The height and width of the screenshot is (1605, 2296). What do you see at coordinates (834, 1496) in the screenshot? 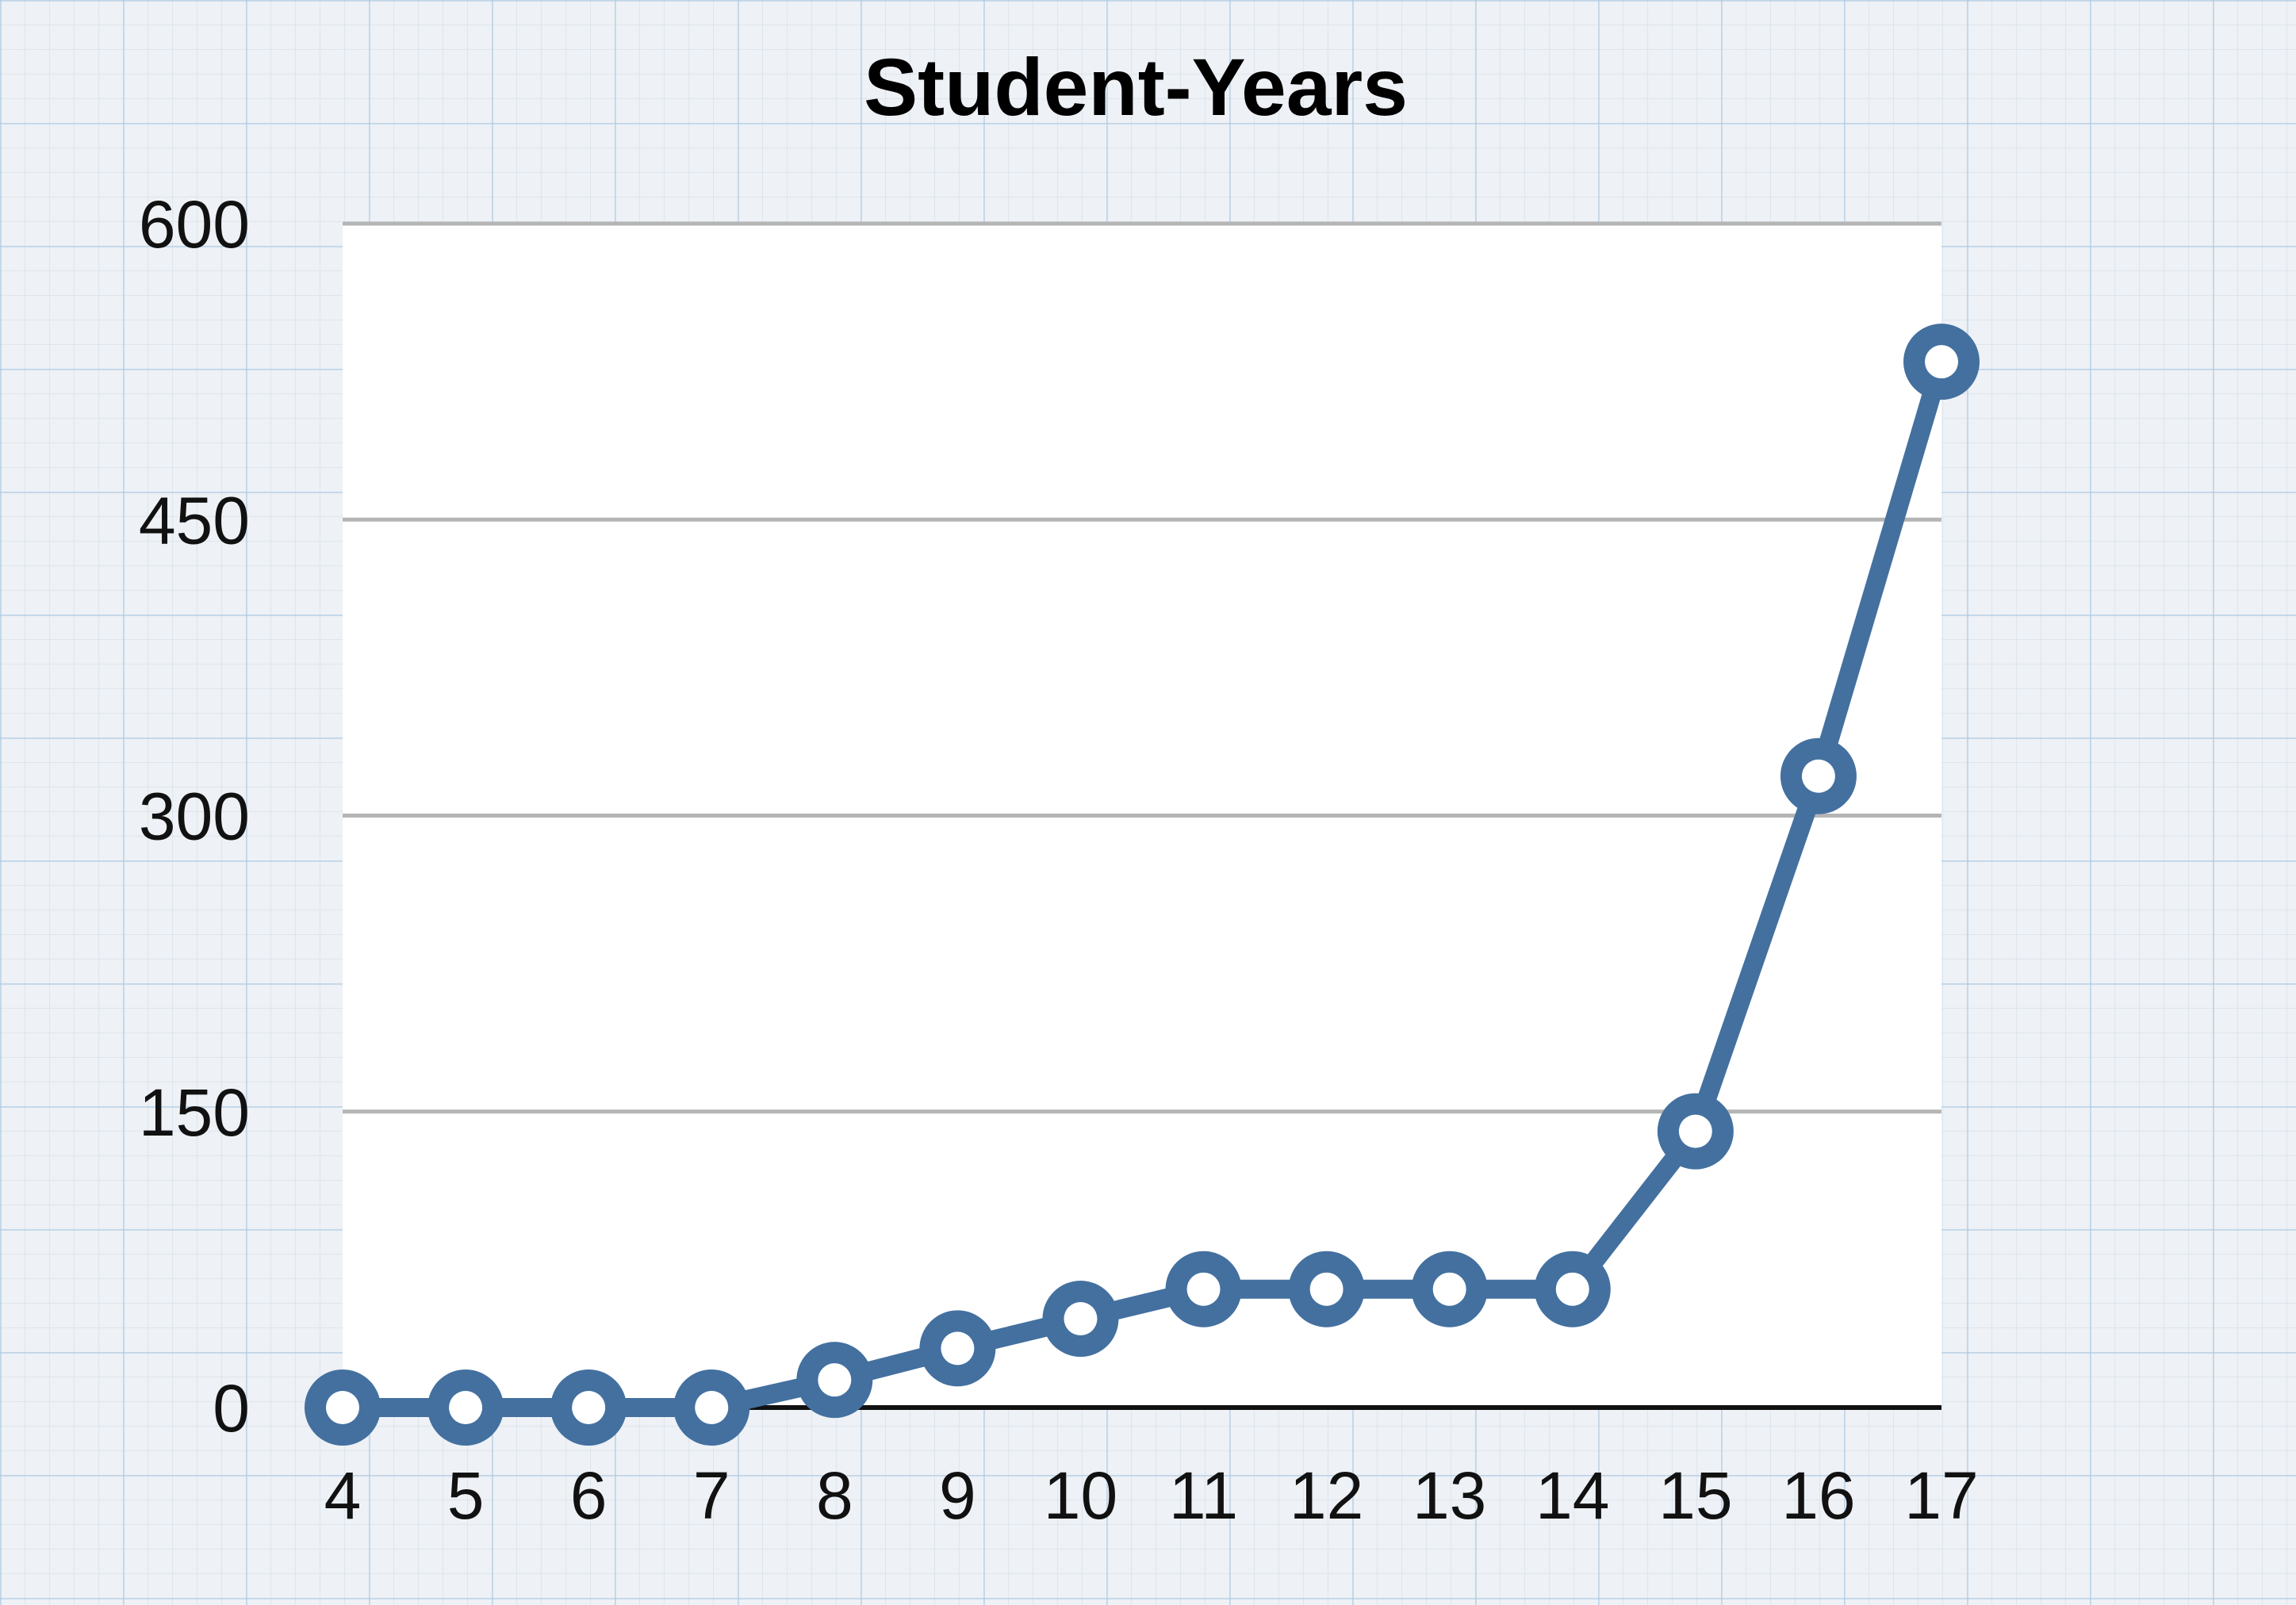
I see `x-tick-label: 8` at bounding box center [834, 1496].